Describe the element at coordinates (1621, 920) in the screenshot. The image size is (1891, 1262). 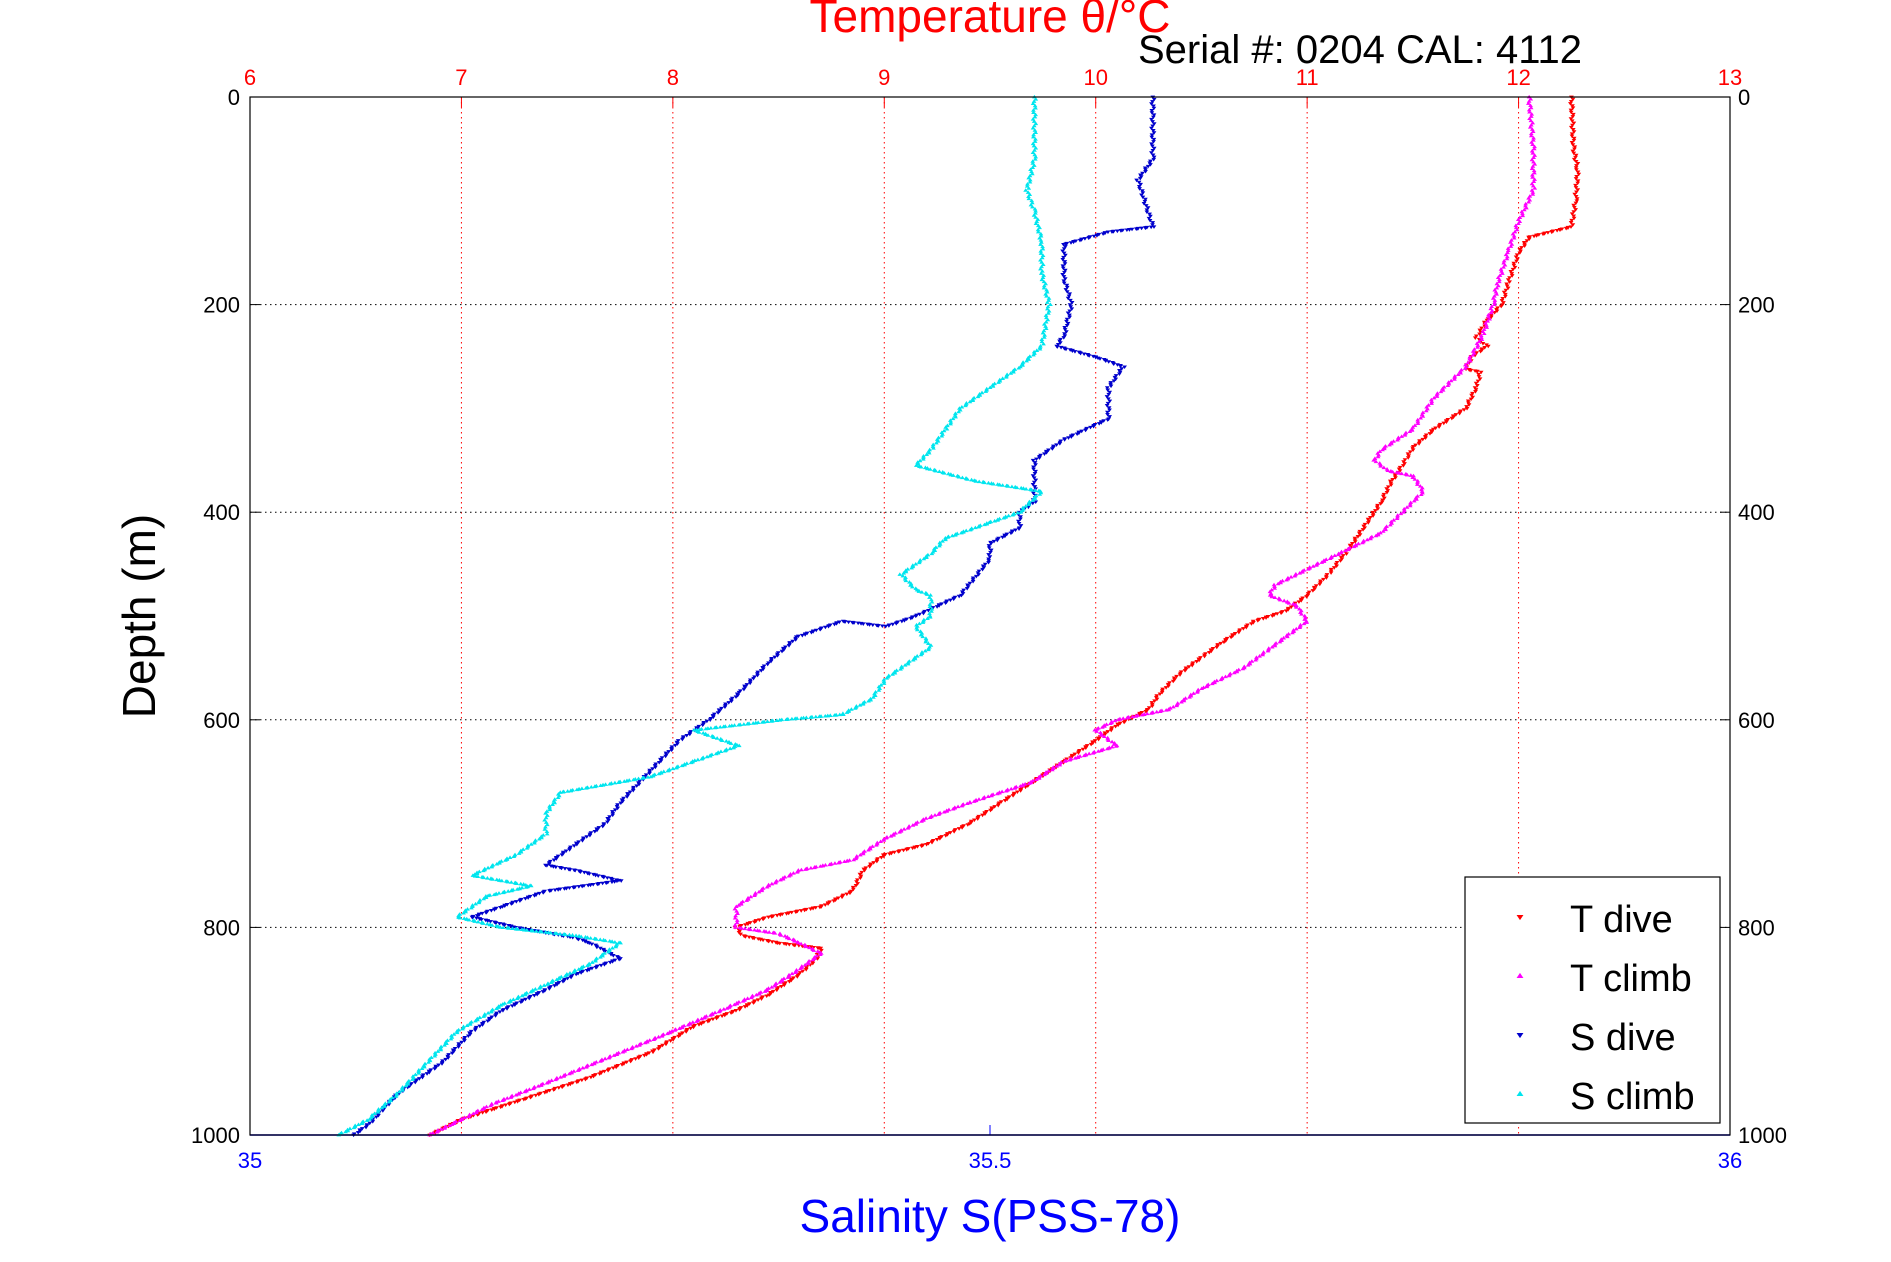
I see `legend-entry: T dive` at that location.